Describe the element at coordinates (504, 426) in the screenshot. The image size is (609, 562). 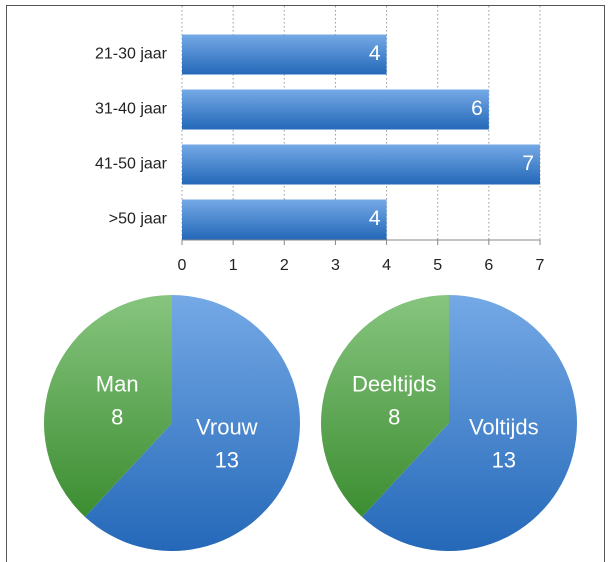
I see `slice-label: Voltijds` at that location.